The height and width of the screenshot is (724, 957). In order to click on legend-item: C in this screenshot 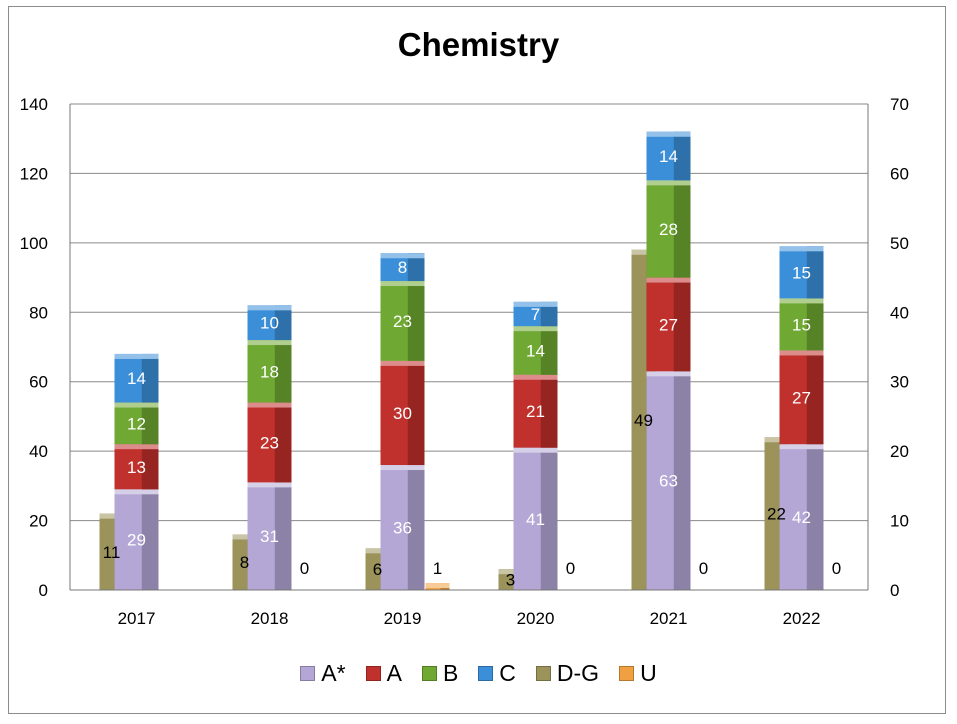, I will do `click(497, 673)`.